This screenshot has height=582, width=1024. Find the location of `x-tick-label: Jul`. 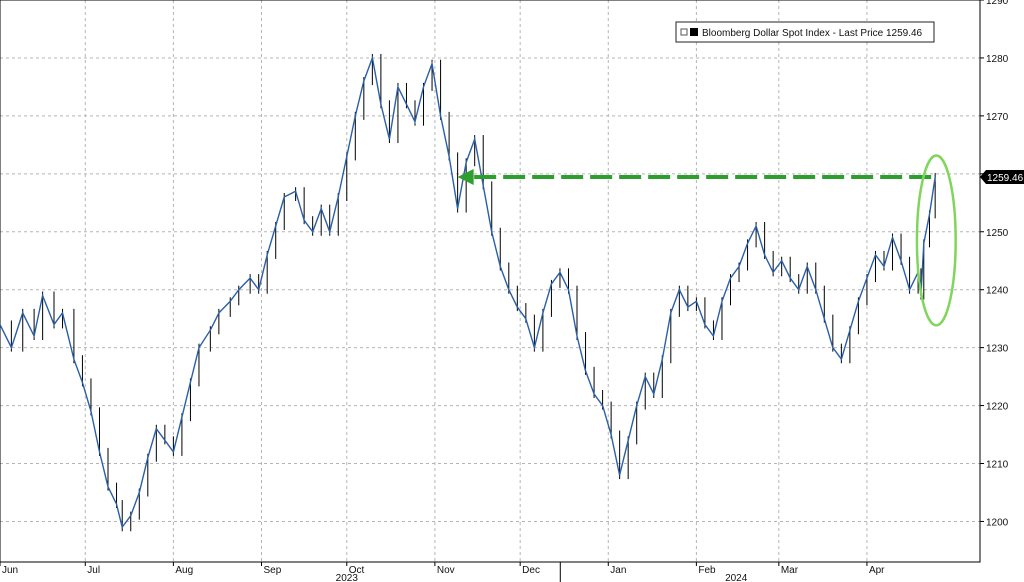

x-tick-label: Jul is located at coordinates (93, 570).